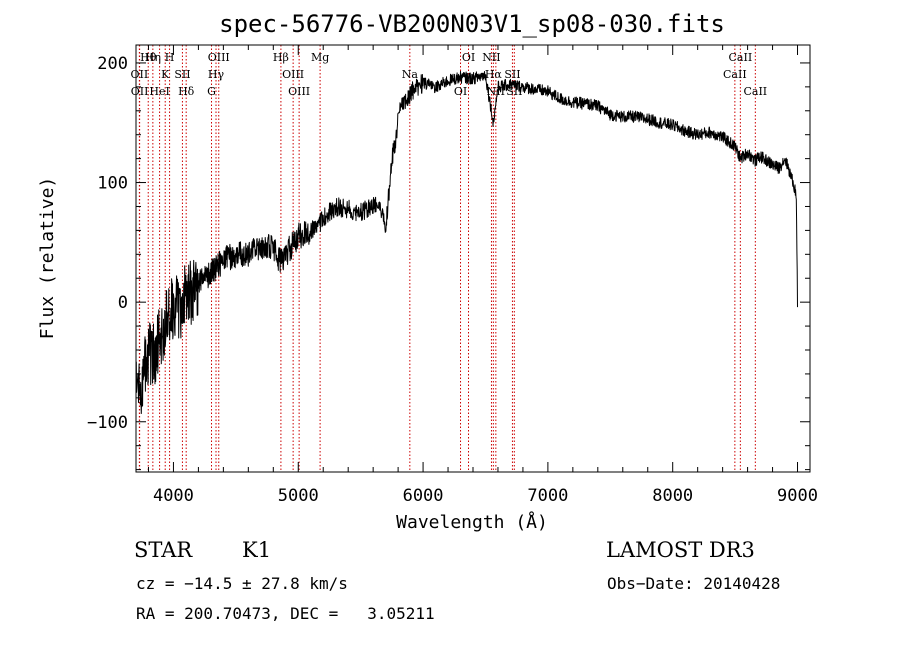  I want to click on ra-dec: RA = 200.70473, DEC = 3.05211, so click(285, 613).